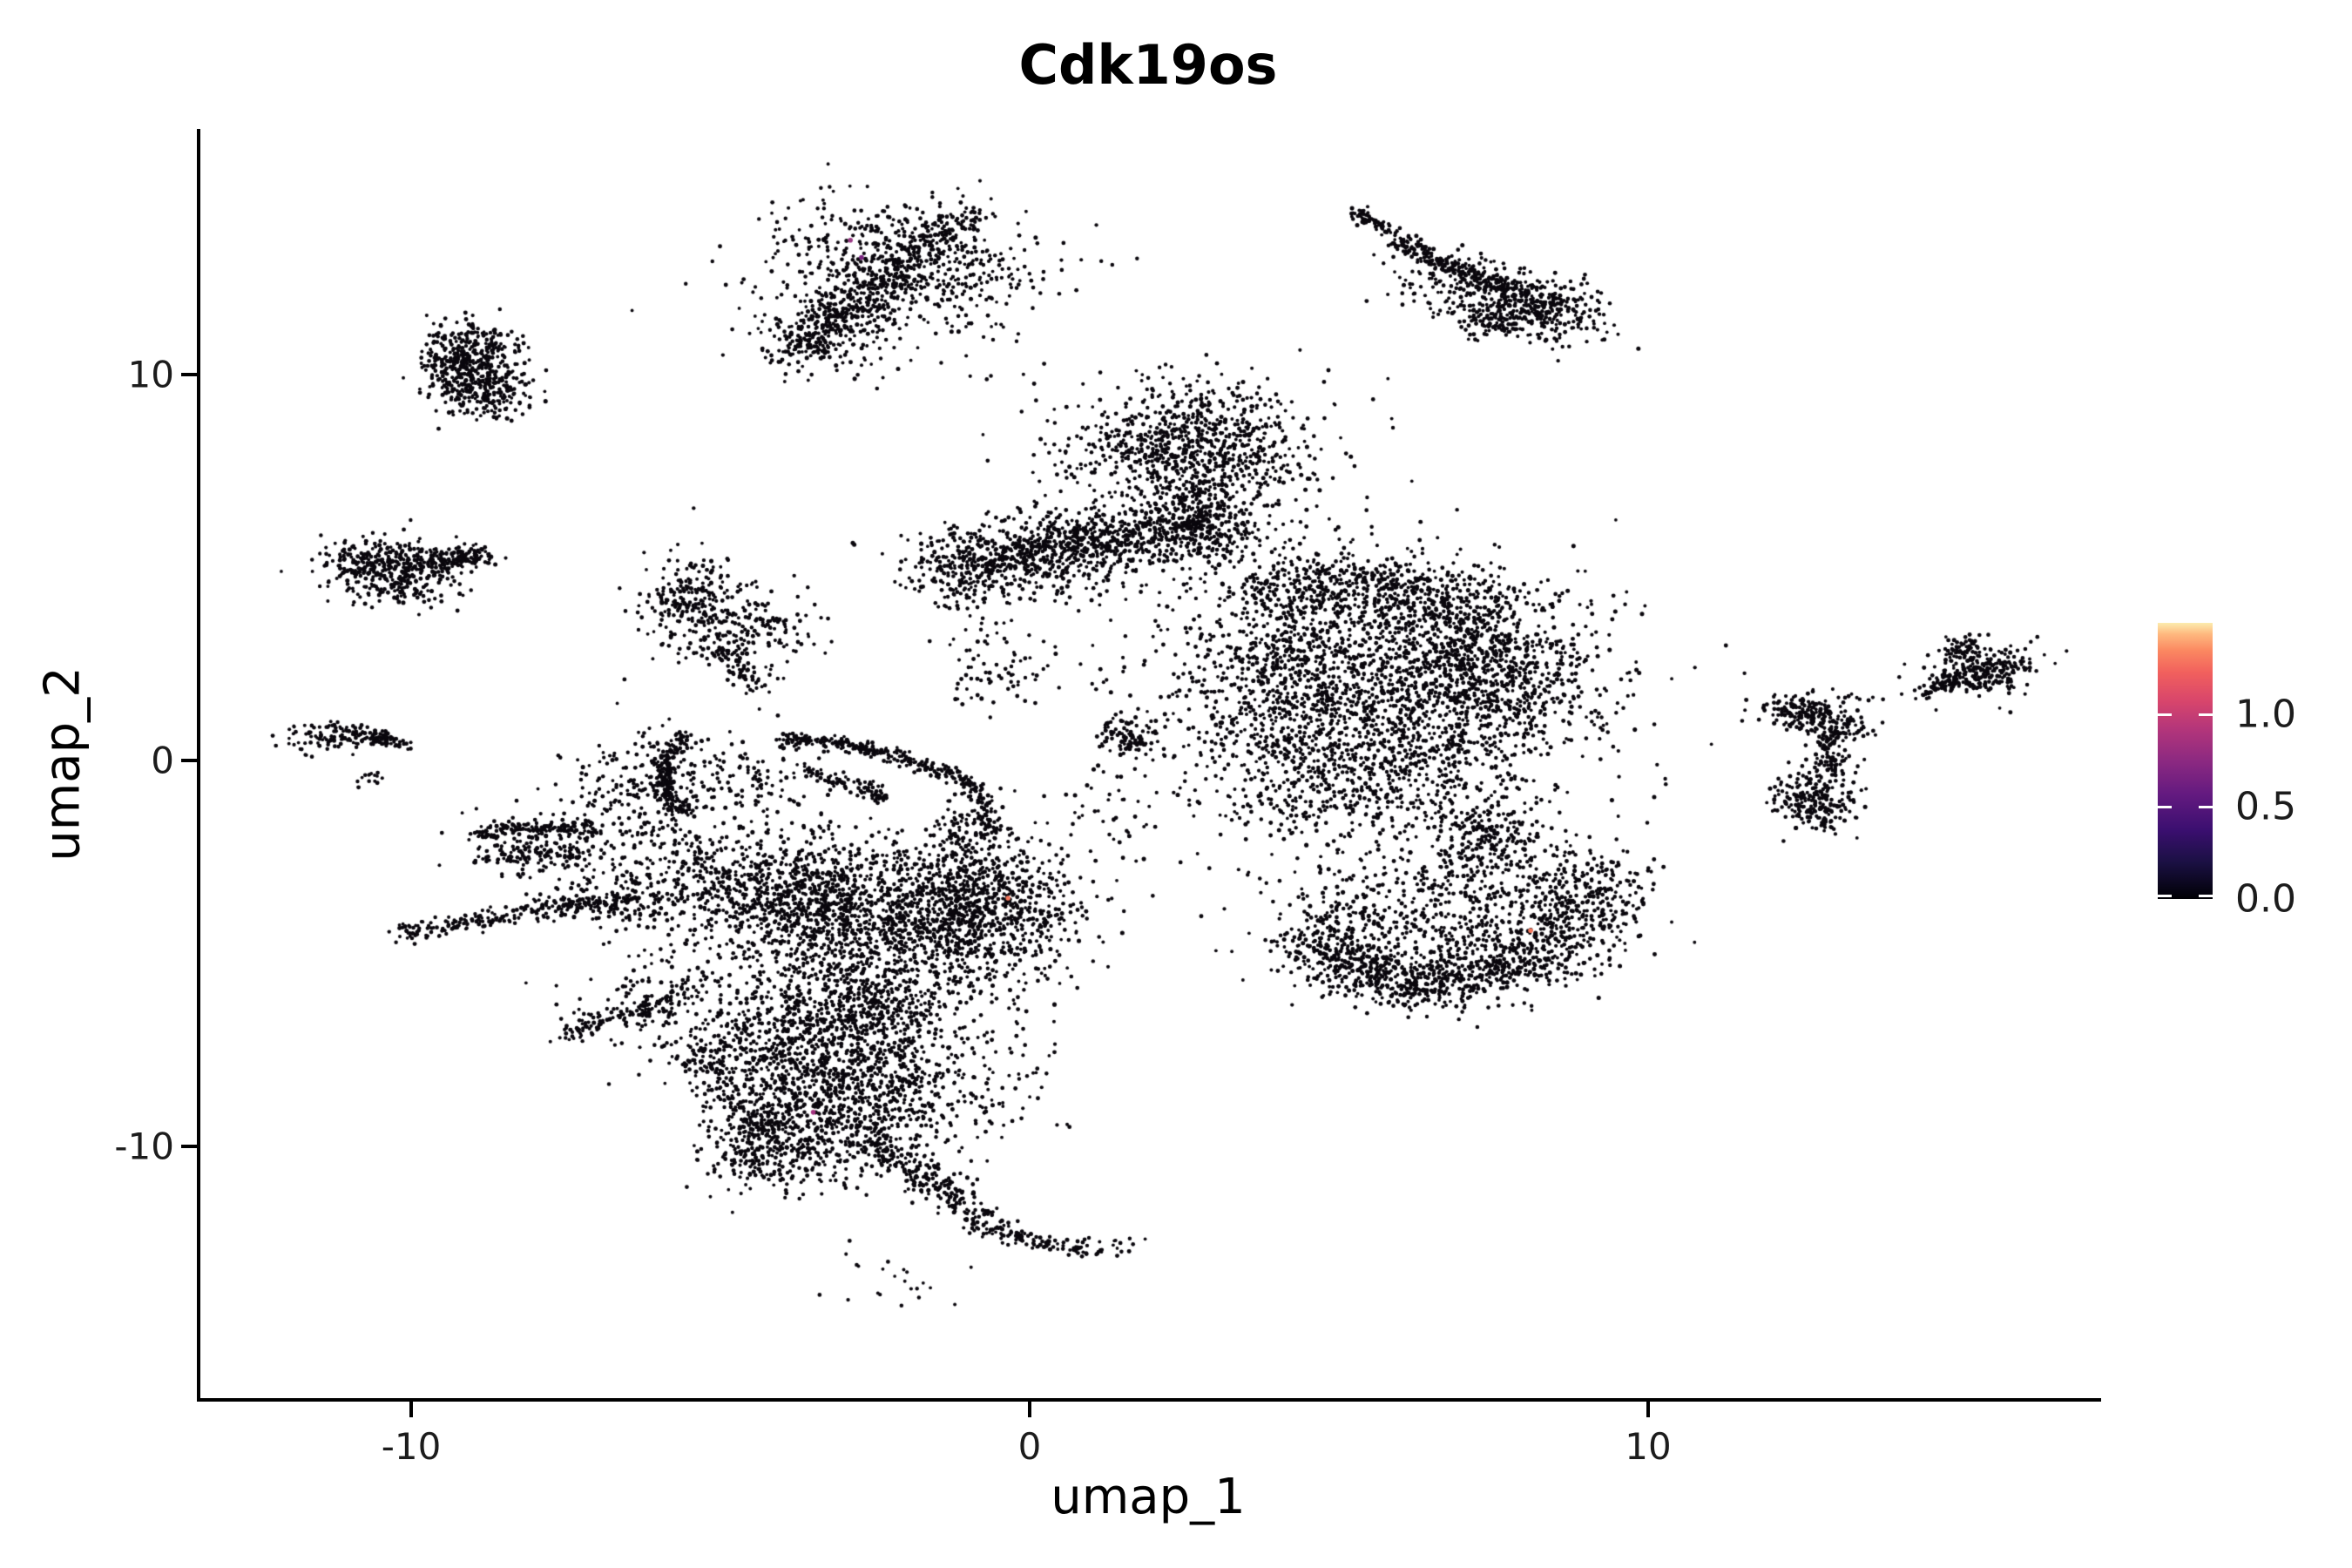  What do you see at coordinates (150, 374) in the screenshot?
I see `y-tick-label: 10` at bounding box center [150, 374].